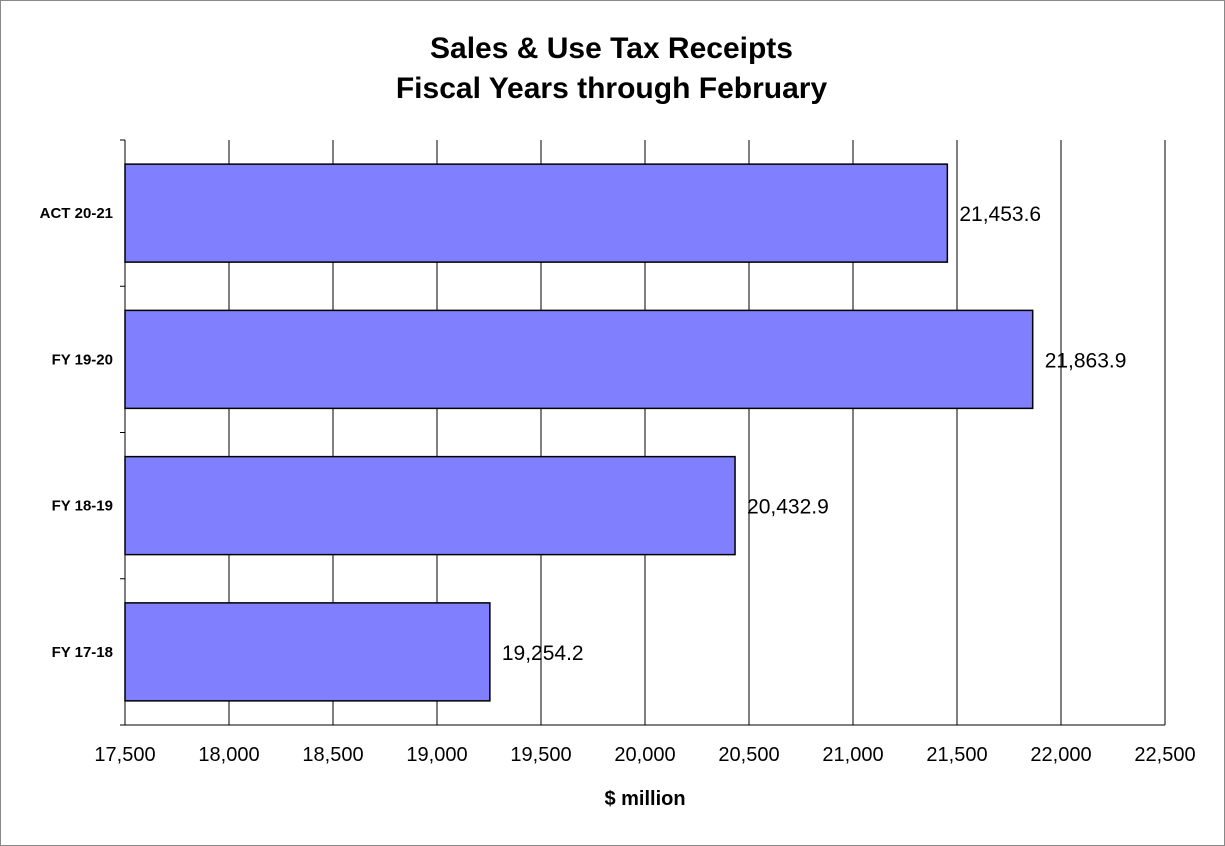 The height and width of the screenshot is (846, 1225). What do you see at coordinates (1000, 214) in the screenshot?
I see `data-label: 21,453.6` at bounding box center [1000, 214].